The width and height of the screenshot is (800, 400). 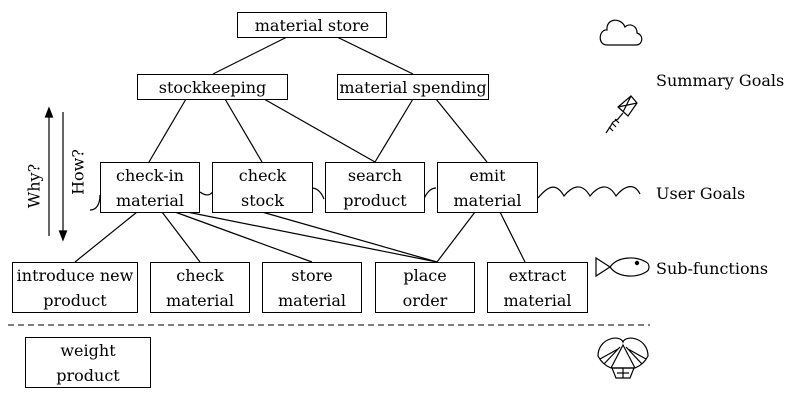 What do you see at coordinates (106, 237) in the screenshot?
I see `connector-checkin-introduce` at bounding box center [106, 237].